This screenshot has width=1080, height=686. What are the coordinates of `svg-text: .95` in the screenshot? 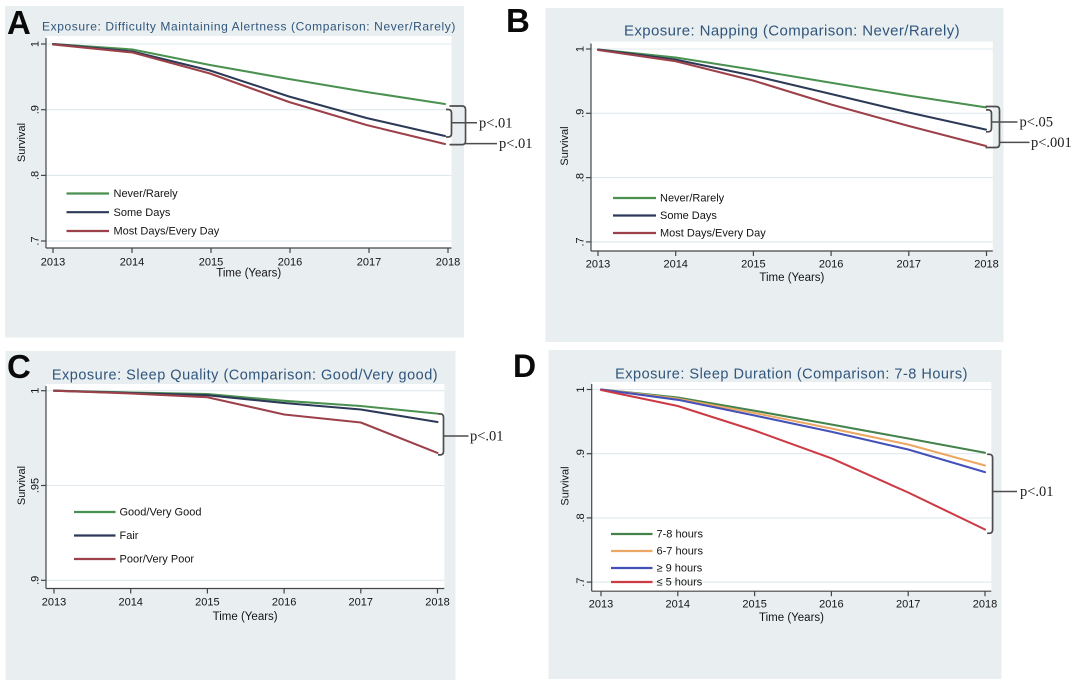 It's located at (36, 485).